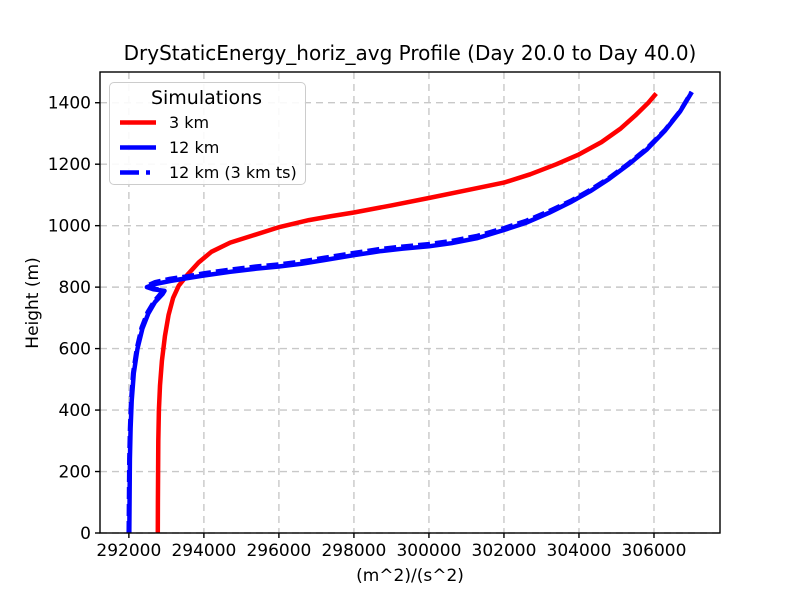 This screenshot has height=600, width=800. What do you see at coordinates (75, 288) in the screenshot?
I see `y-tick-label: 800` at bounding box center [75, 288].